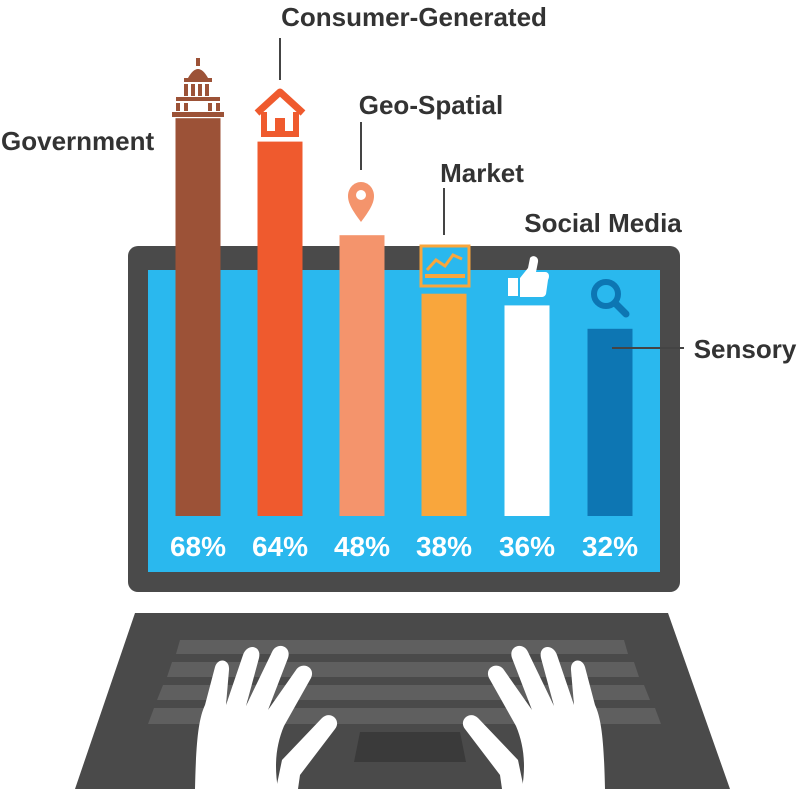 This screenshot has width=800, height=789. I want to click on stock-chart-icon, so click(445, 266).